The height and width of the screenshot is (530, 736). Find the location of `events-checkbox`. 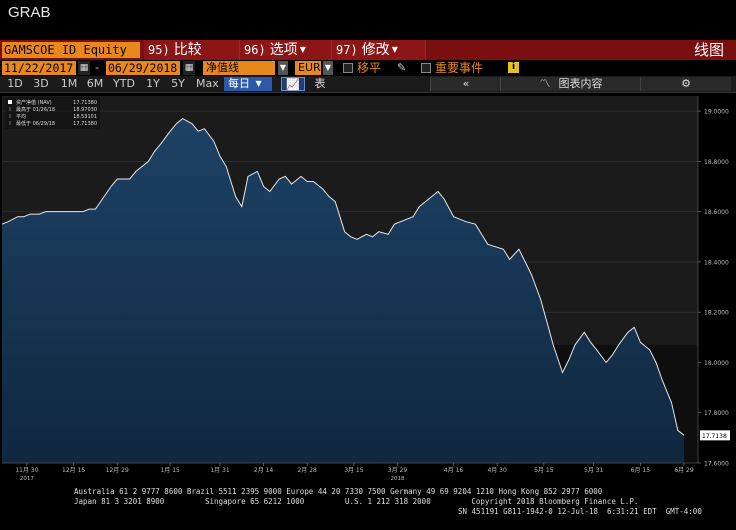

events-checkbox is located at coordinates (426, 68).